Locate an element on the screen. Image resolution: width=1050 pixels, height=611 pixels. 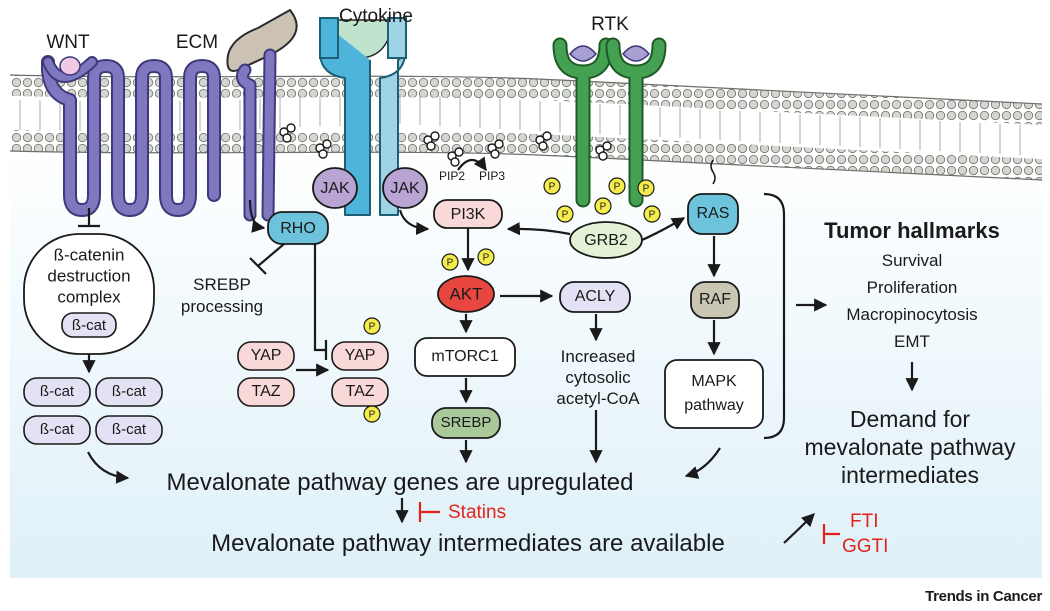
akt-node: AKT is located at coordinates (466, 294).